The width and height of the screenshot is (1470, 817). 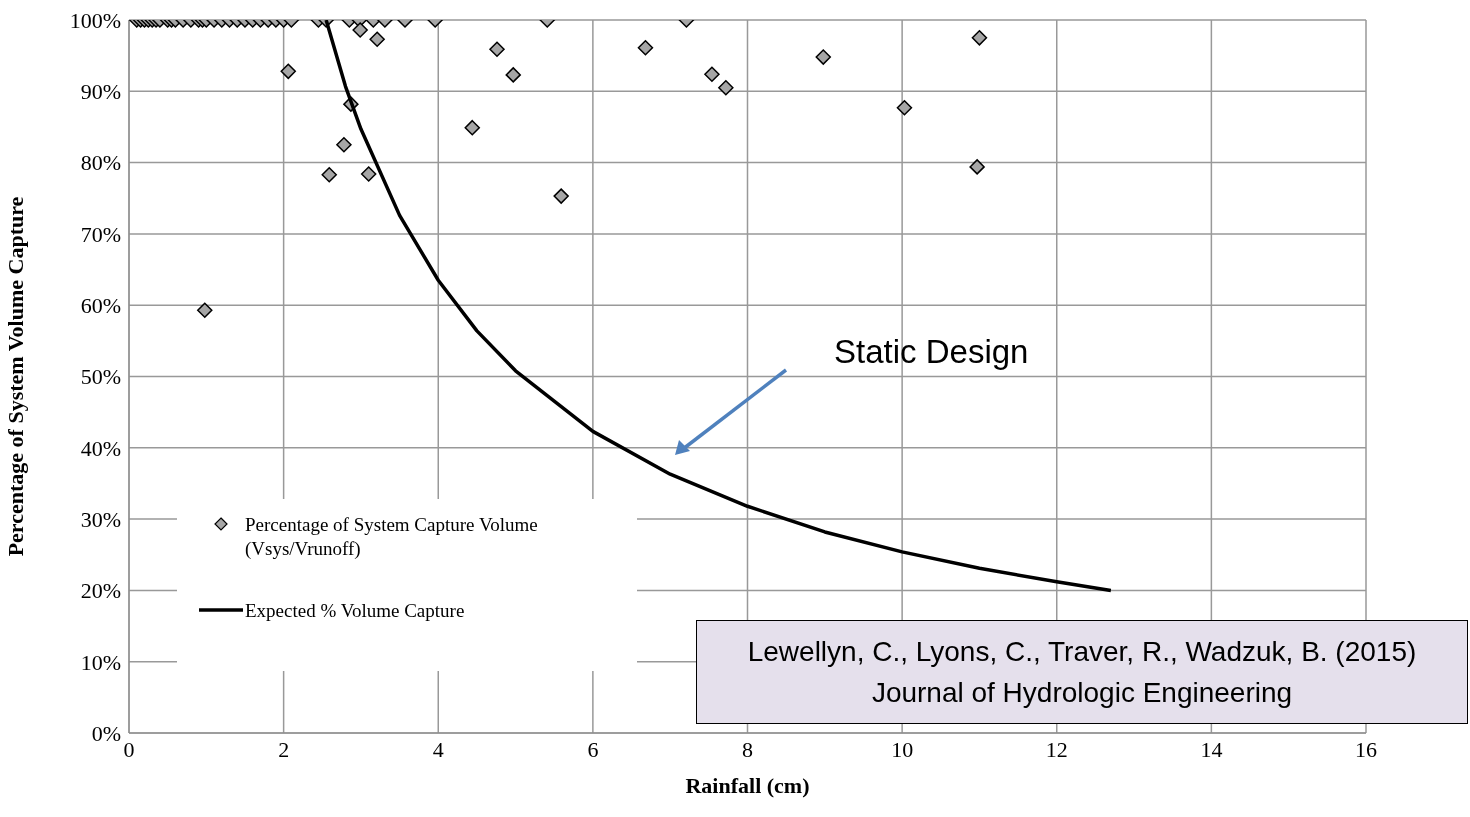 What do you see at coordinates (100, 163) in the screenshot?
I see `y-tick-label: 80%` at bounding box center [100, 163].